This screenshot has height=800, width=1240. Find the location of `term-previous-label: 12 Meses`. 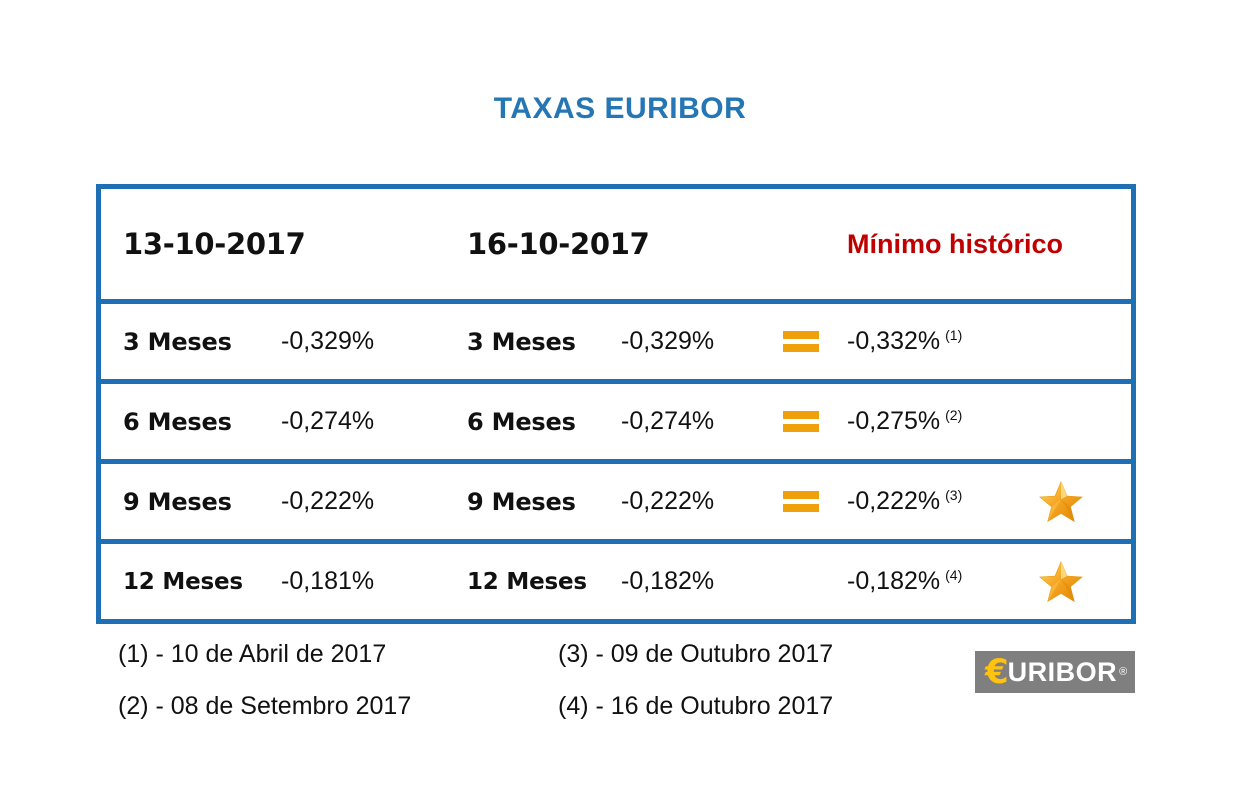

term-previous-label: 12 Meses is located at coordinates (183, 581).